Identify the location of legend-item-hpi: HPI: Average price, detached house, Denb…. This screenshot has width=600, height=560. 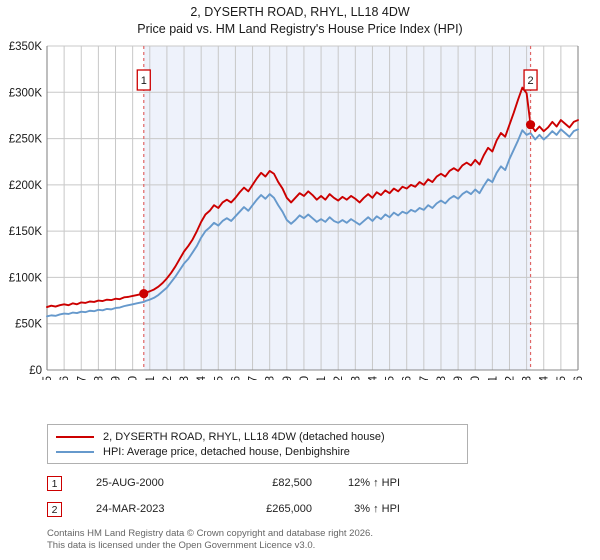
(257, 451).